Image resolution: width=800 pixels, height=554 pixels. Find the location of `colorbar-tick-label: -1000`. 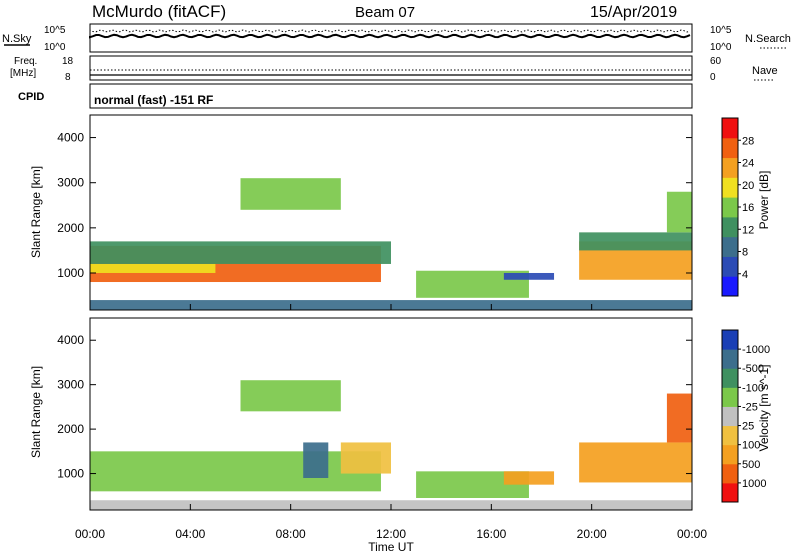

colorbar-tick-label: -1000 is located at coordinates (756, 350).